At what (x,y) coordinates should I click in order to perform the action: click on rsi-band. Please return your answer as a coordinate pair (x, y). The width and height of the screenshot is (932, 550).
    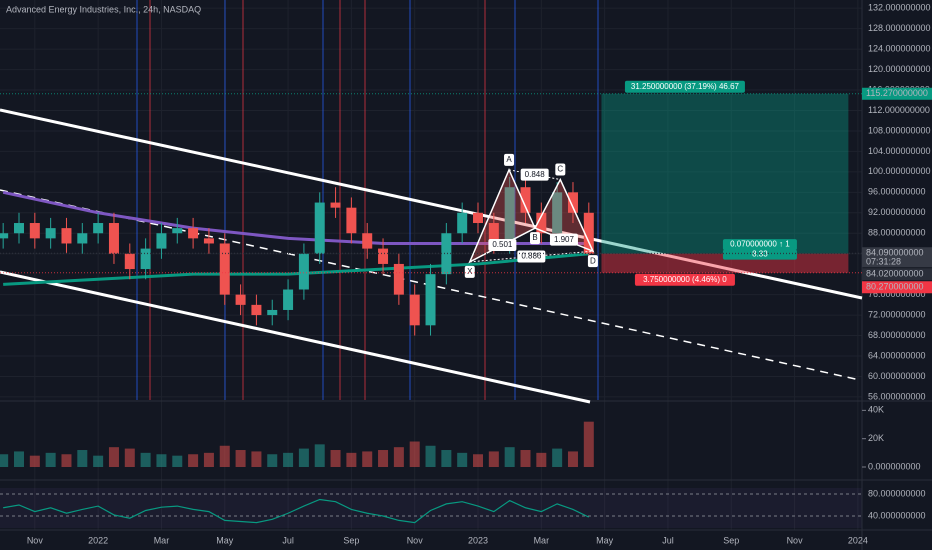
    Looking at the image, I should click on (431, 508).